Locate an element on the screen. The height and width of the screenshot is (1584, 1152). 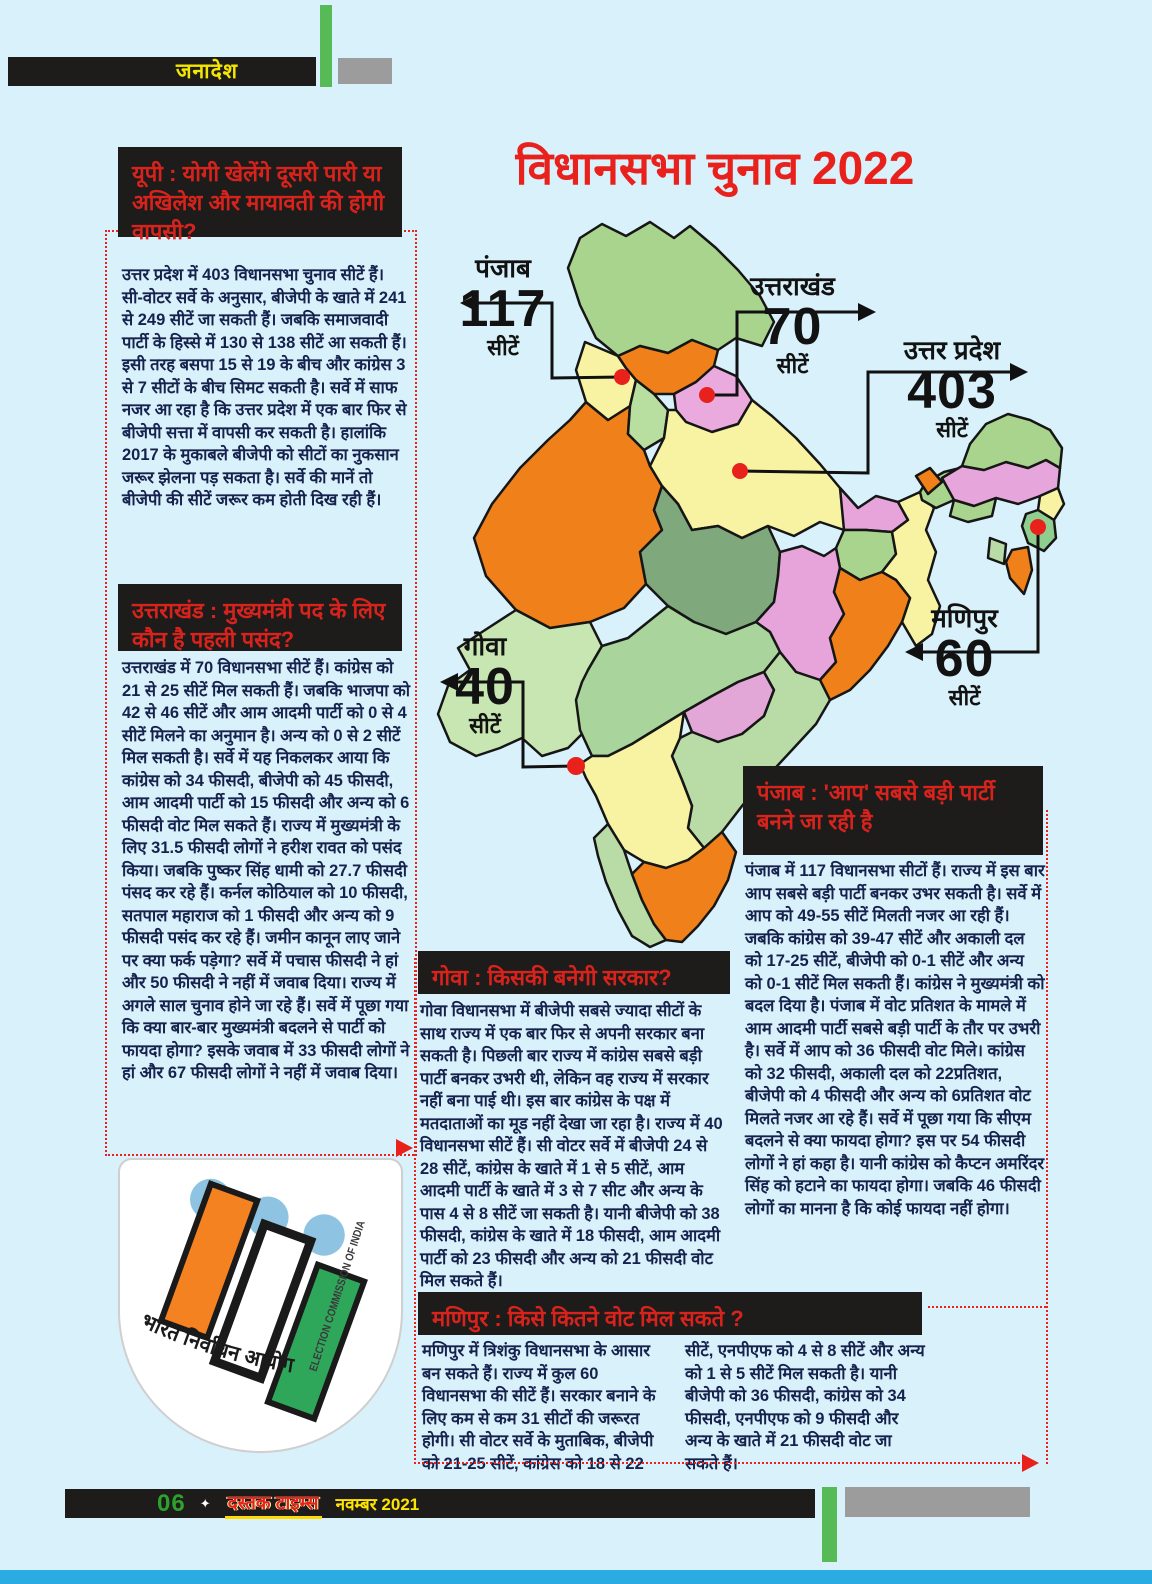
state-seat-count: 403 is located at coordinates (952, 390).